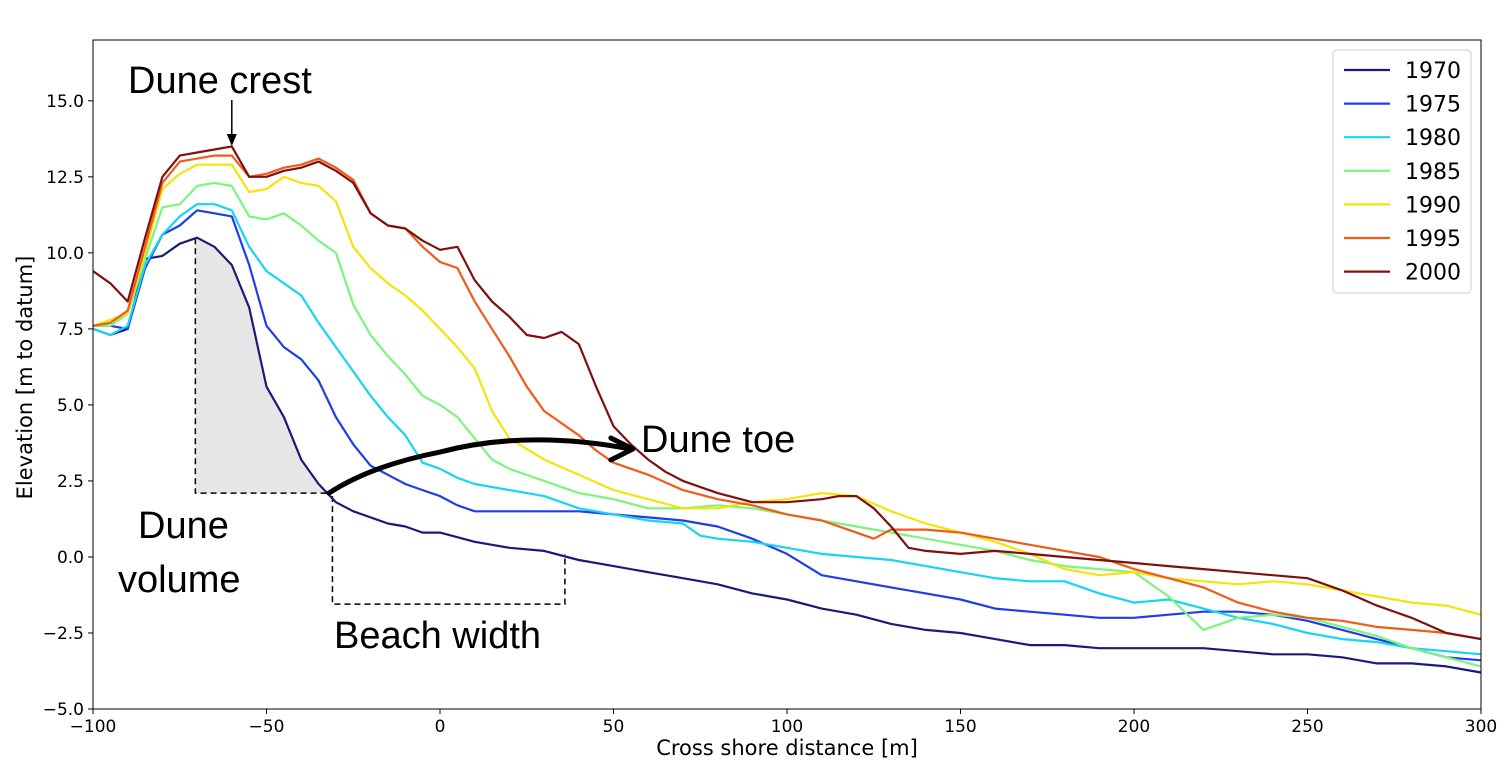 This screenshot has height=781, width=1509. Describe the element at coordinates (440, 727) in the screenshot. I see `x-tick-label: 0` at that location.